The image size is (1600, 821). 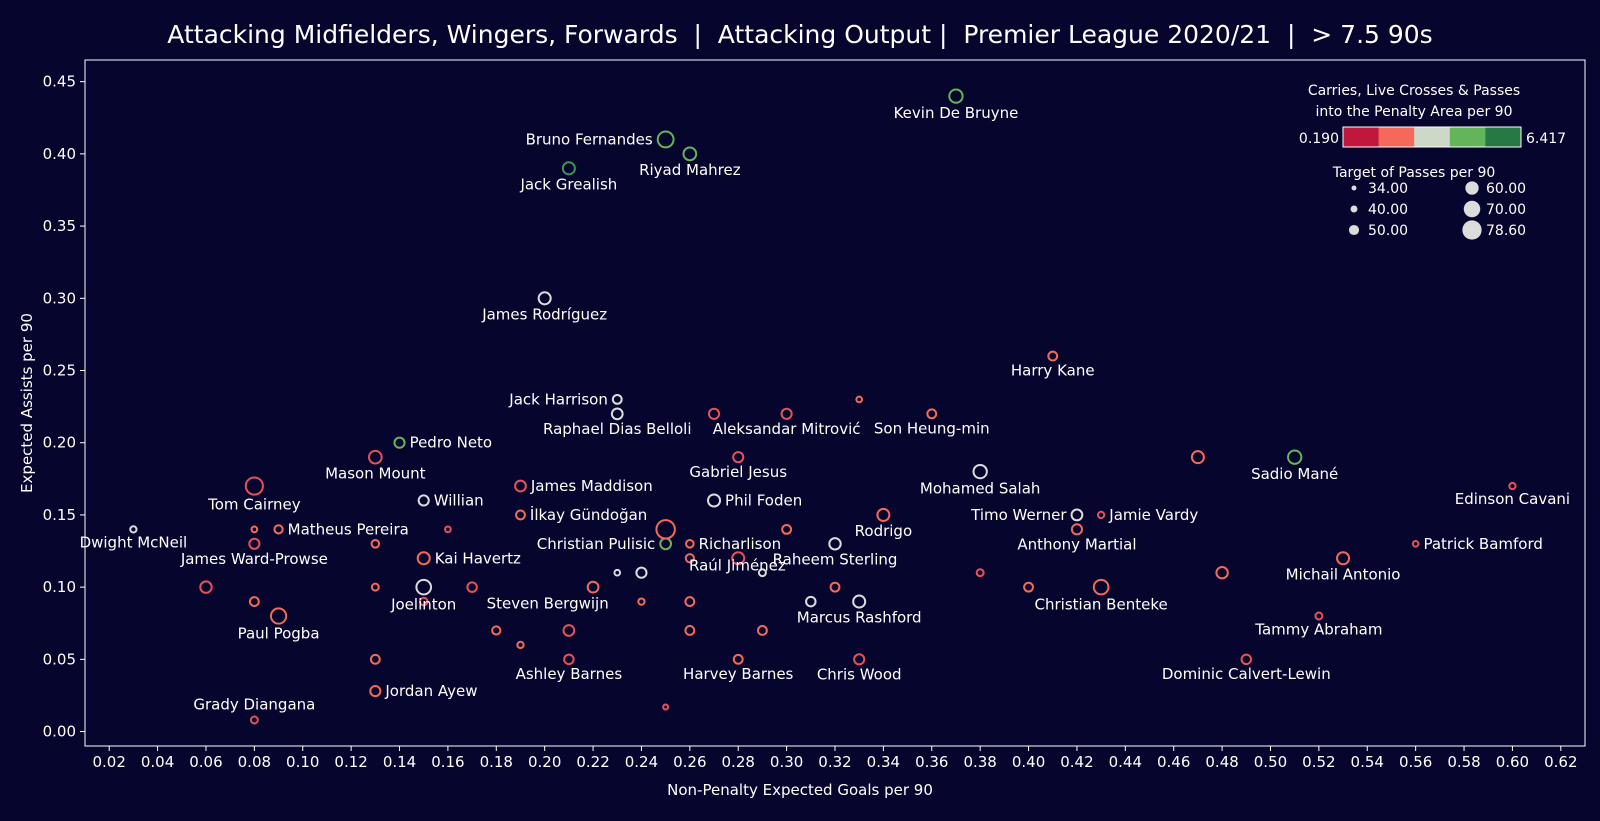 I want to click on point-label: Matheus Pereira, so click(x=348, y=529).